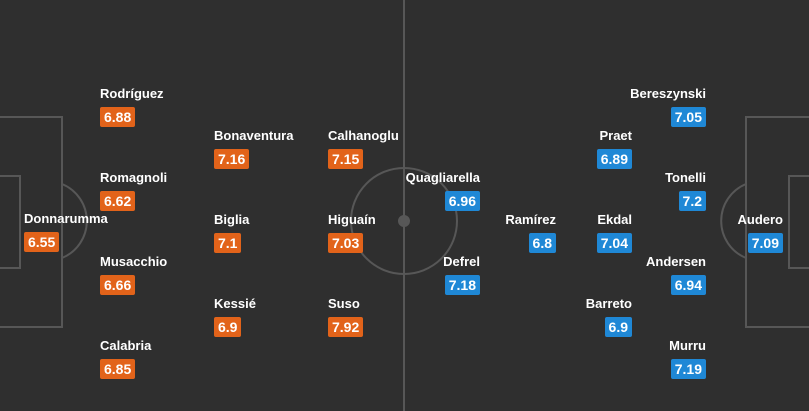 The height and width of the screenshot is (411, 809). Describe the element at coordinates (760, 219) in the screenshot. I see `player-name: Audero` at that location.